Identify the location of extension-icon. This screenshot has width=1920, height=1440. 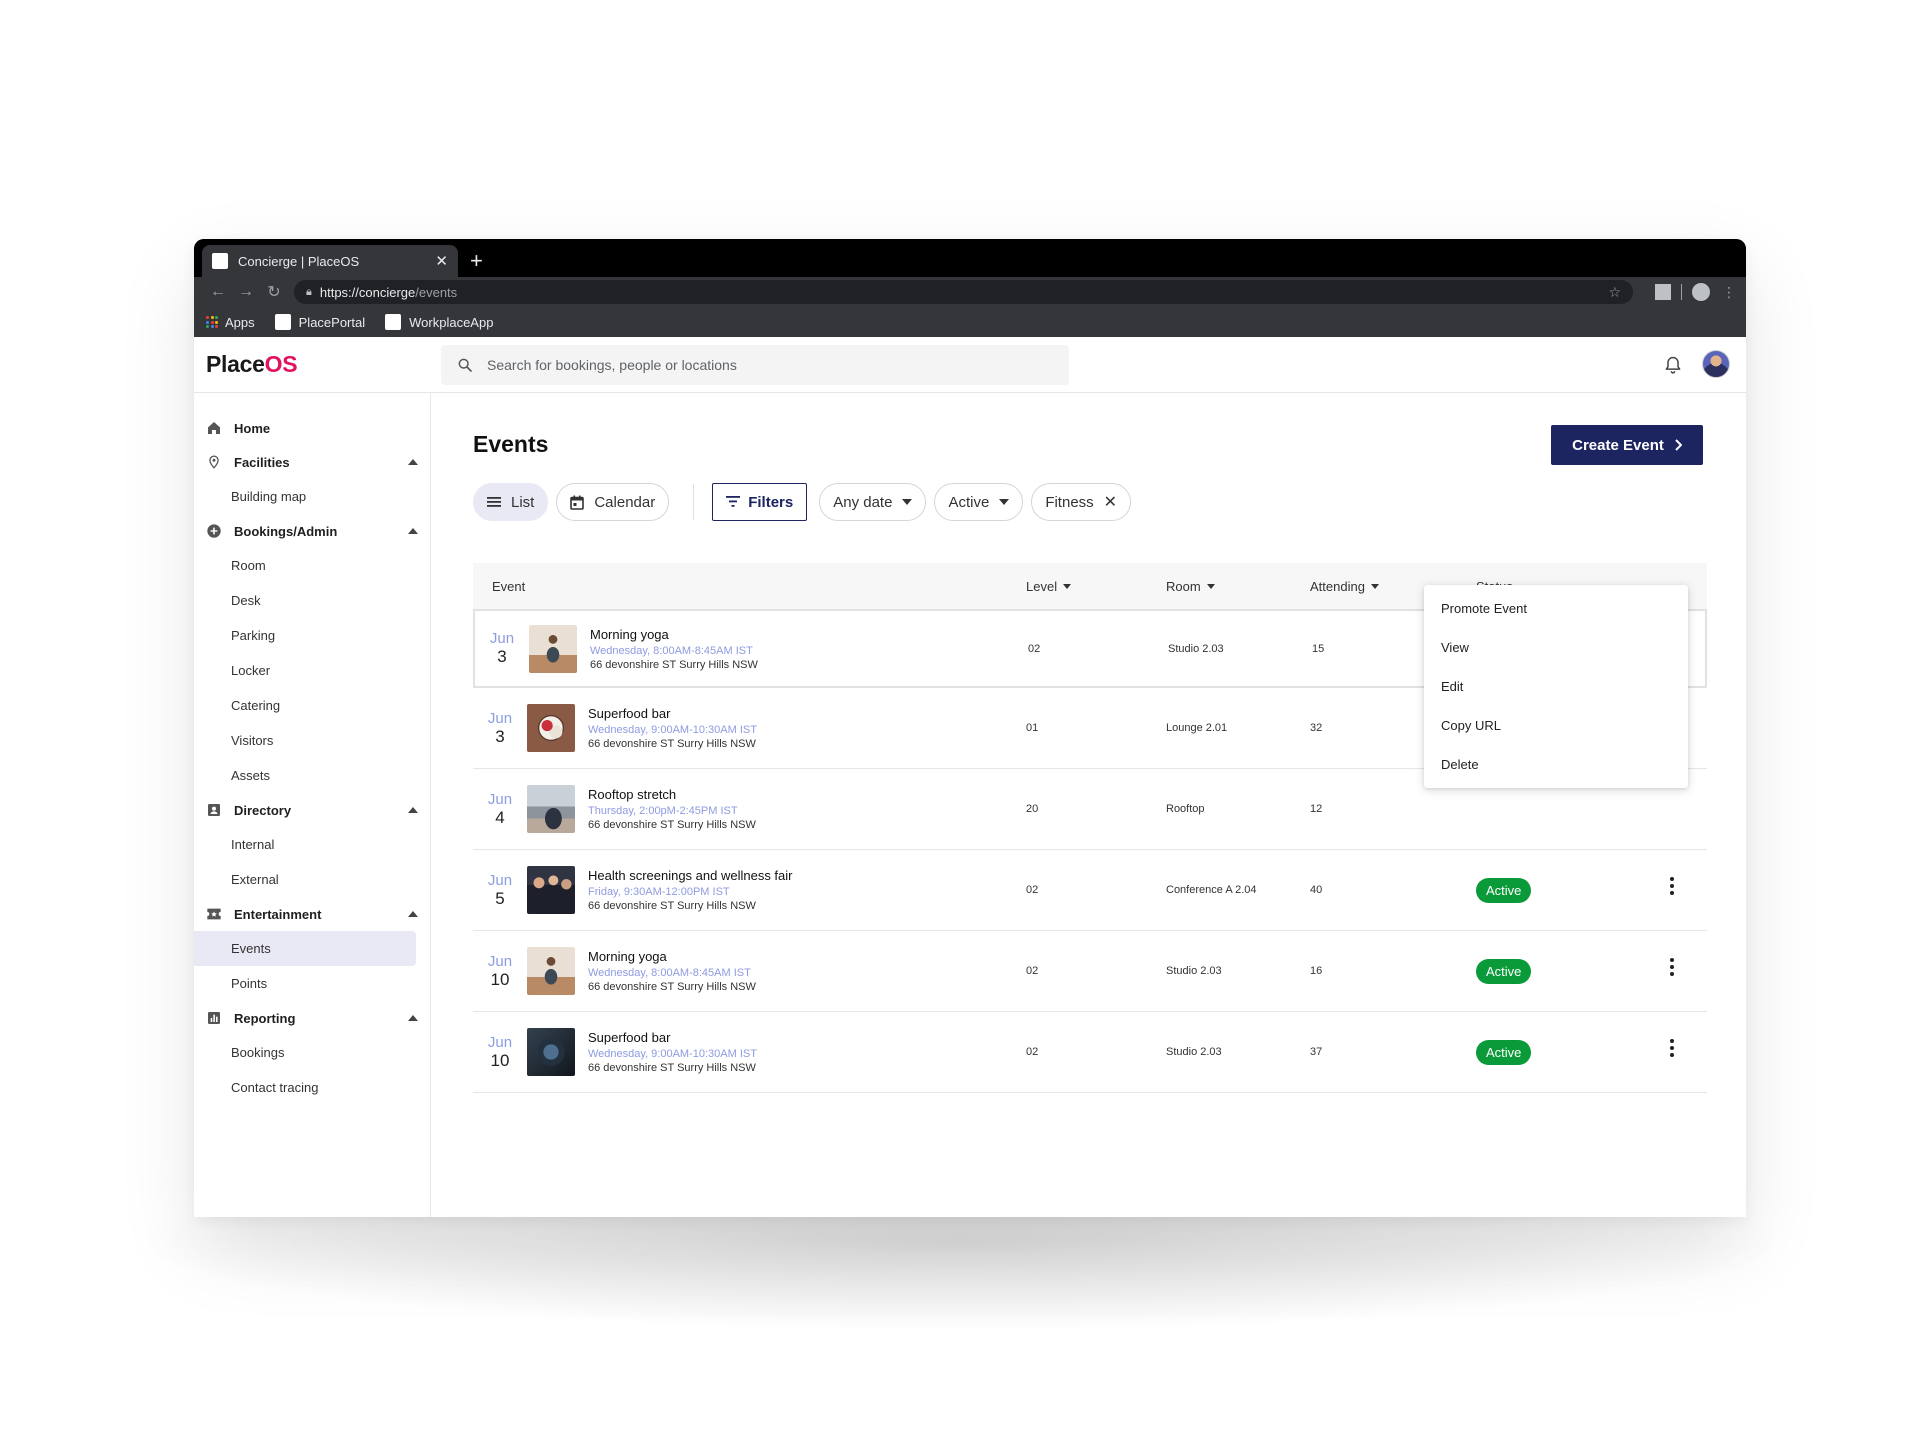
(1663, 292).